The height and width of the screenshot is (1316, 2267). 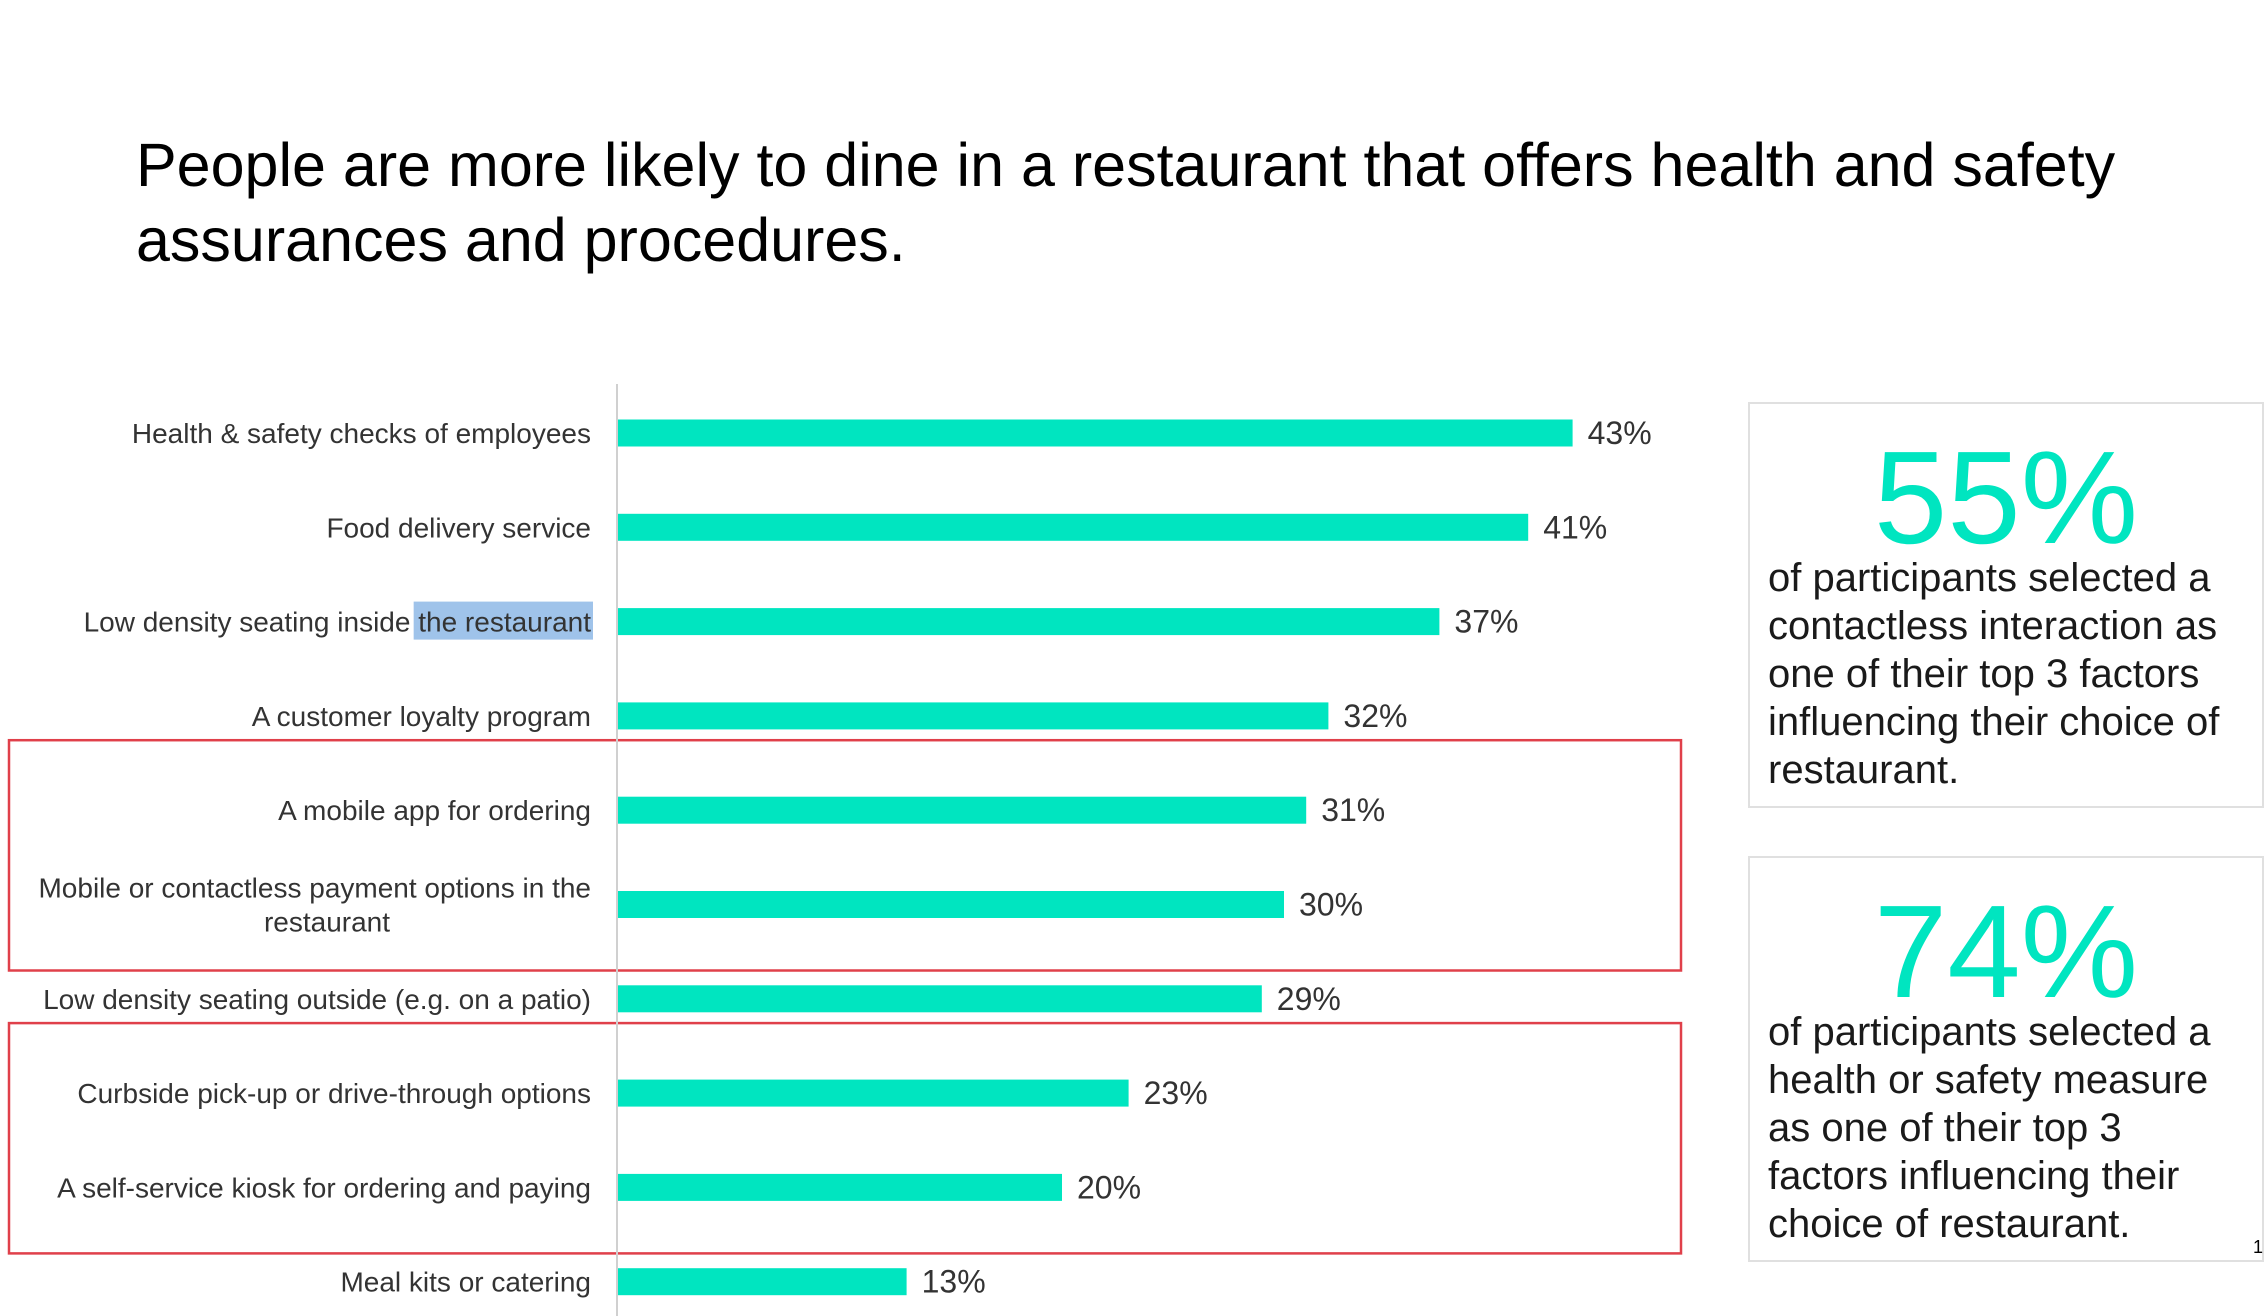 What do you see at coordinates (434, 810) in the screenshot?
I see `category-label: A mobile app for ordering` at bounding box center [434, 810].